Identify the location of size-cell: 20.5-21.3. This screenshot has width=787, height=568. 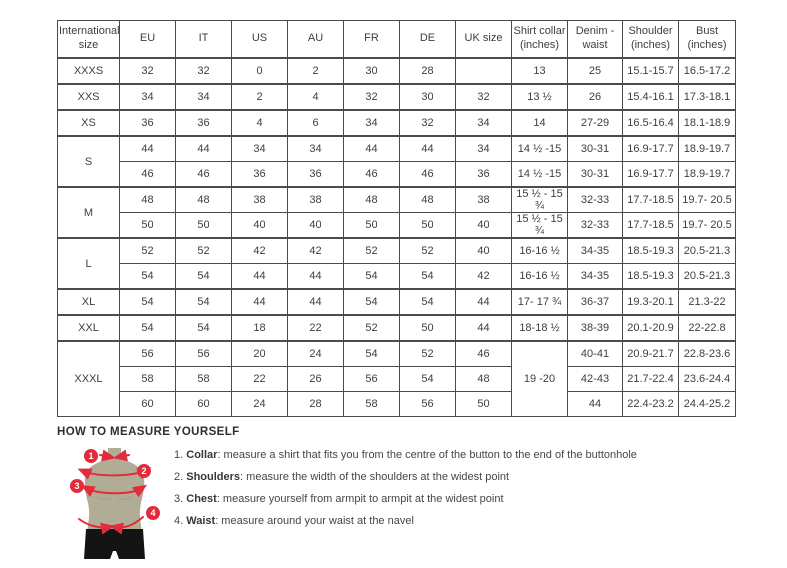
(707, 250).